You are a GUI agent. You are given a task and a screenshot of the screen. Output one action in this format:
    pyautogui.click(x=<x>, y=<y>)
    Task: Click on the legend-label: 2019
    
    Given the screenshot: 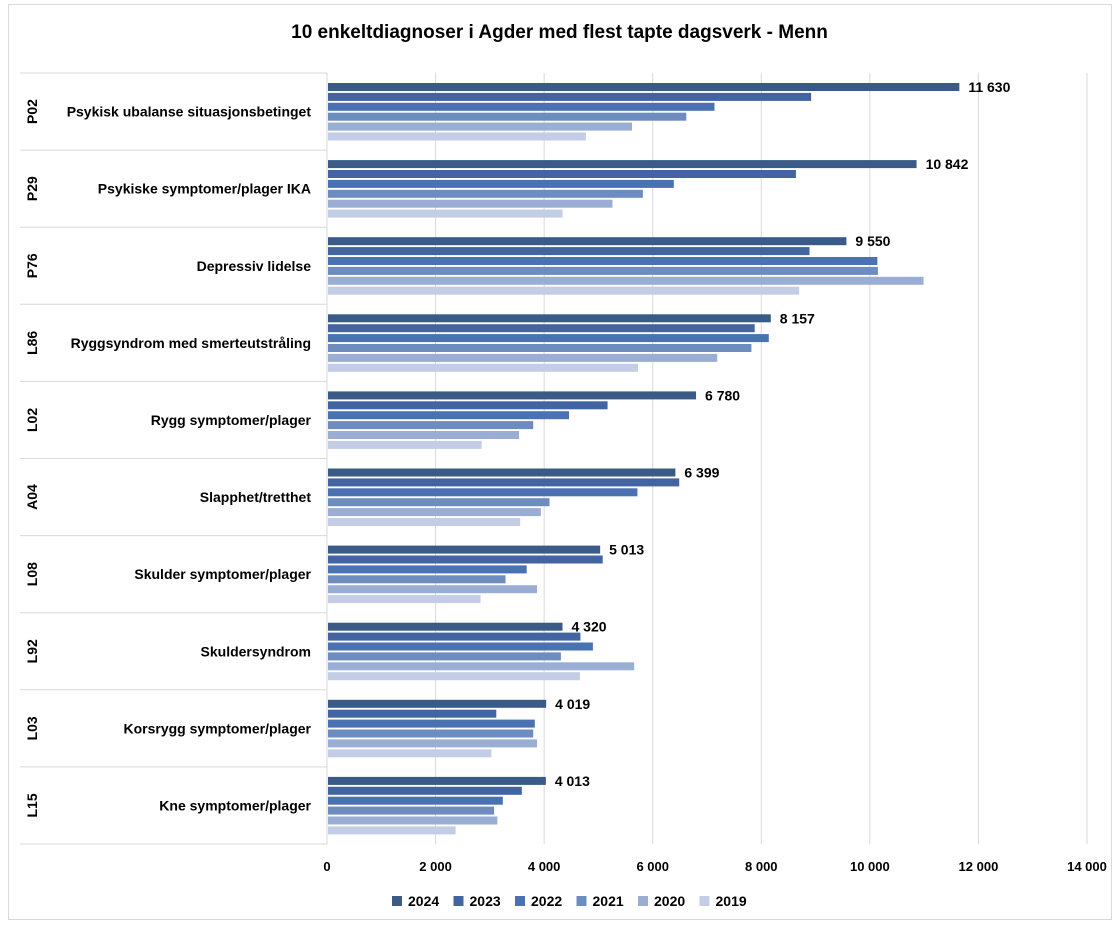 What is the action you would take?
    pyautogui.click(x=731, y=901)
    